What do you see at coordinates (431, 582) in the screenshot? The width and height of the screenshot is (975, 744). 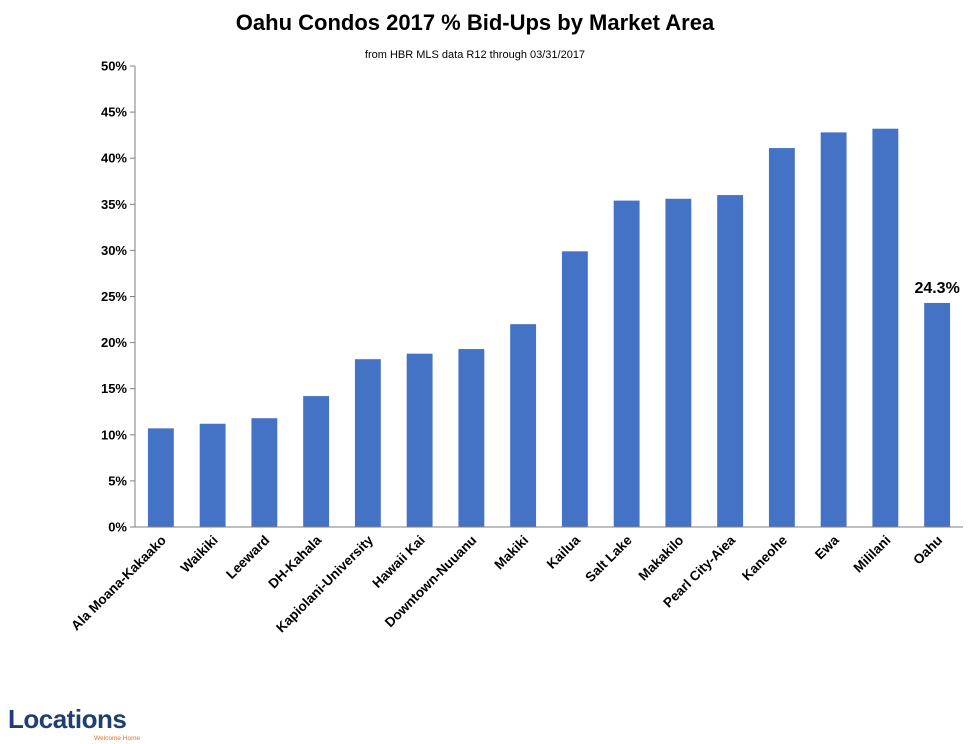 I see `x-tick-label: Downtown-Nuuanu` at bounding box center [431, 582].